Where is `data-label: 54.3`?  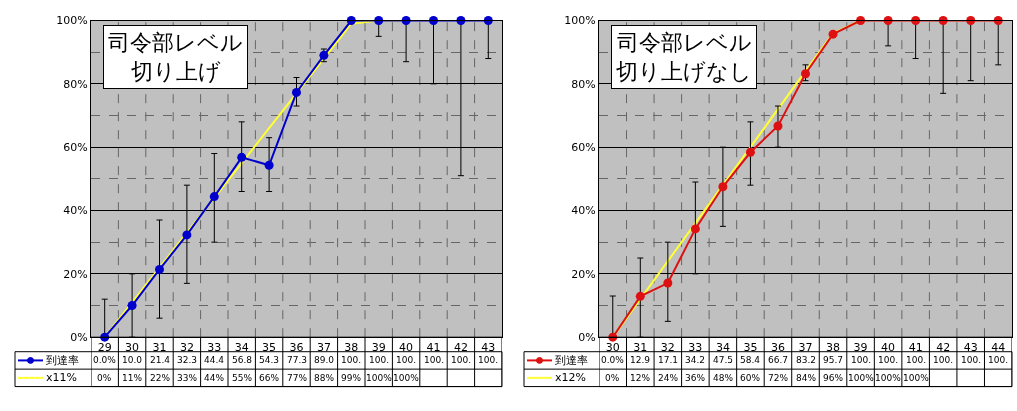 data-label: 54.3 is located at coordinates (269, 360).